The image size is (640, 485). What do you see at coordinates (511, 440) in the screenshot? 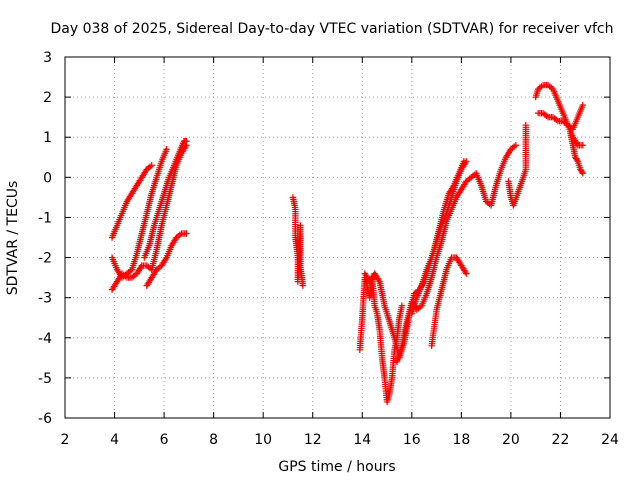
I see `x-tick-label: 20` at bounding box center [511, 440].